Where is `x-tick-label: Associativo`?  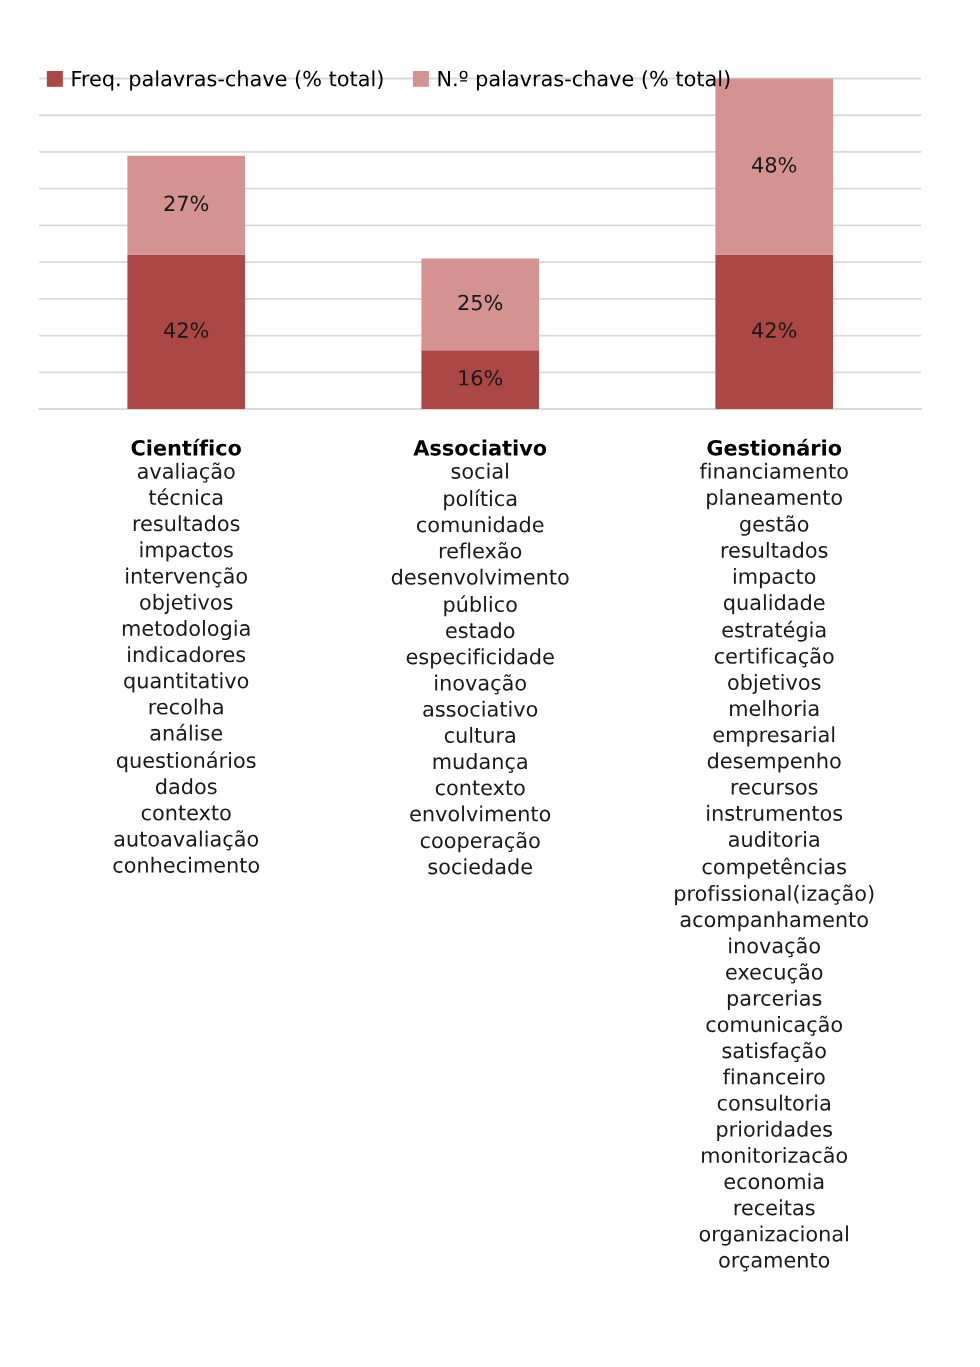
x-tick-label: Associativo is located at coordinates (480, 447).